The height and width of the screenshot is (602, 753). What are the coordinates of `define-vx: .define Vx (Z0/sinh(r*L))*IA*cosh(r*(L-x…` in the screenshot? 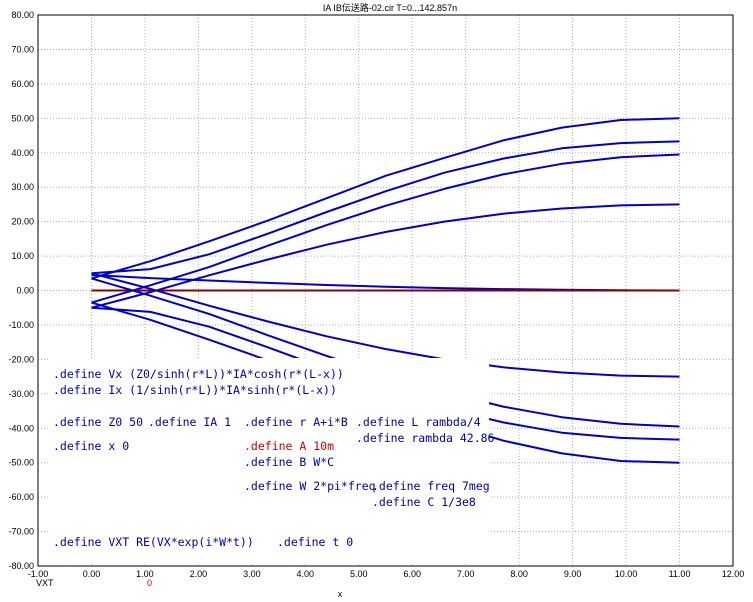 It's located at (198, 374).